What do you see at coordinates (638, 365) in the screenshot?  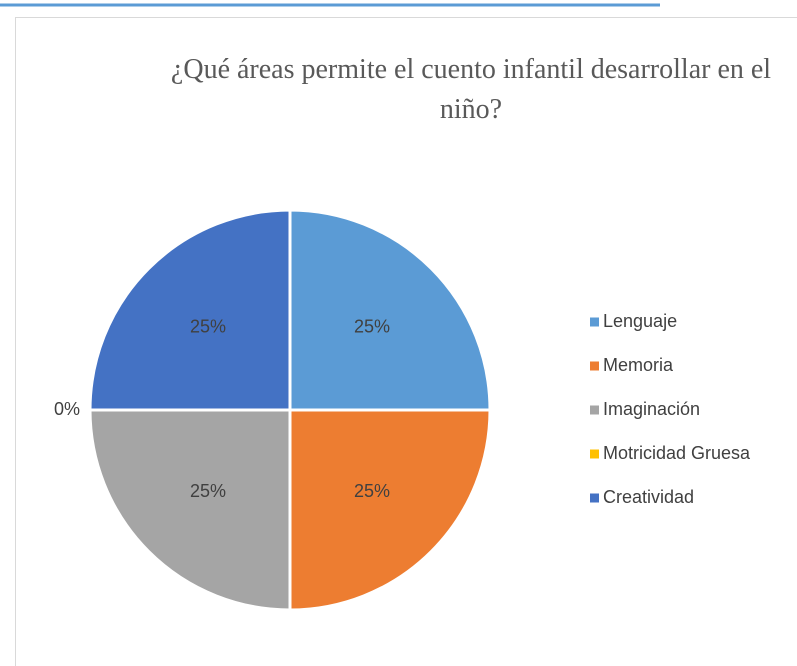 I see `legend-label: Memoria` at bounding box center [638, 365].